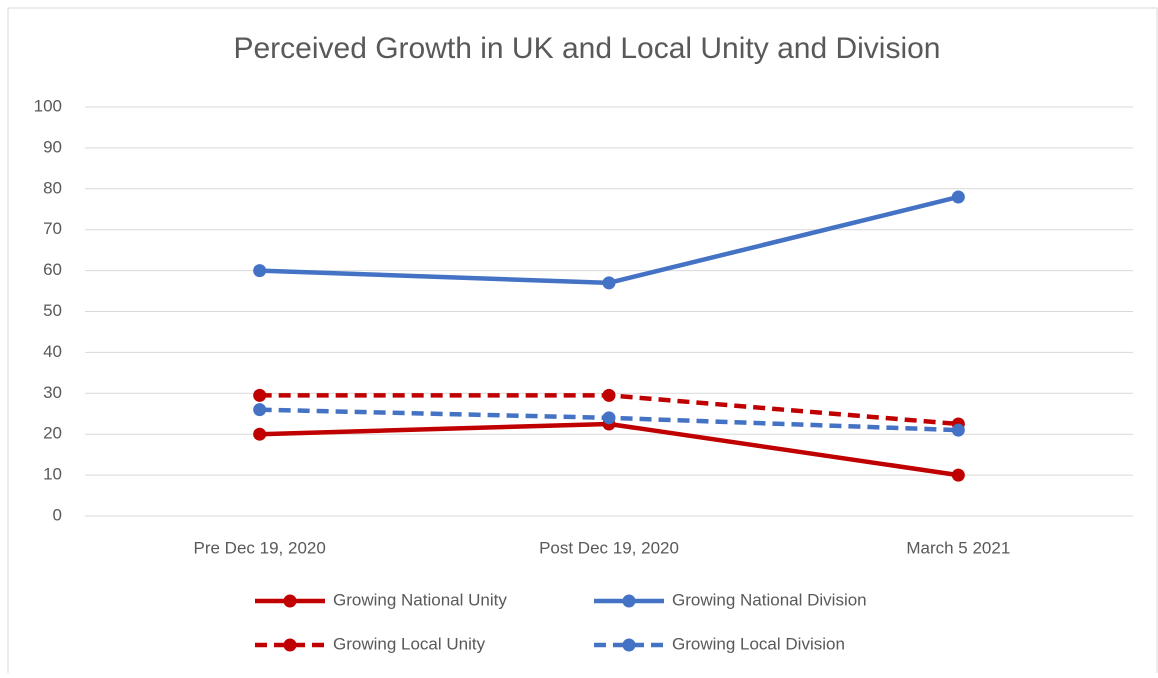 The height and width of the screenshot is (678, 1158). What do you see at coordinates (52, 351) in the screenshot?
I see `y-tick-label: 40` at bounding box center [52, 351].